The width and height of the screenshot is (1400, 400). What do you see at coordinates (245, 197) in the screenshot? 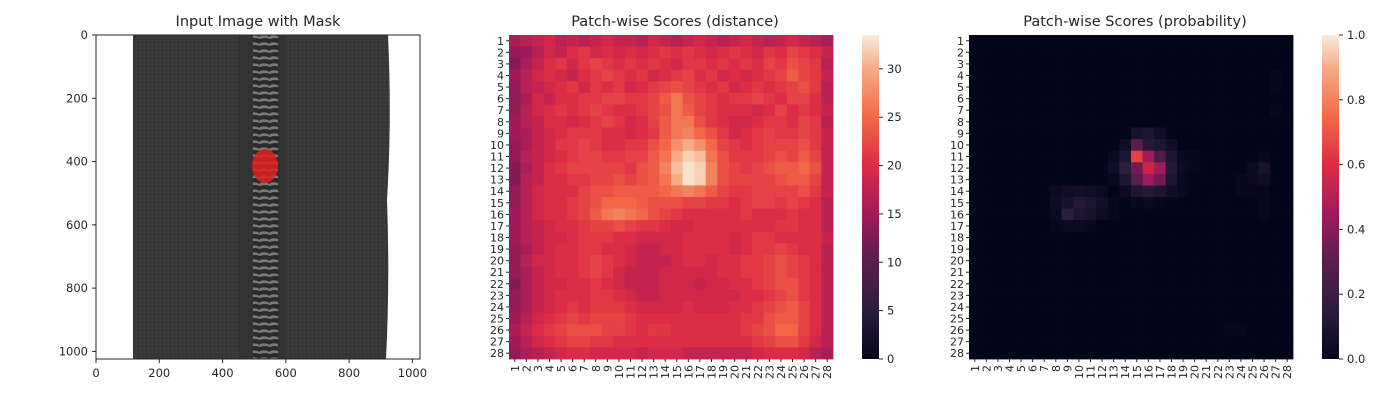
I see `zipper-left-tape` at bounding box center [245, 197].